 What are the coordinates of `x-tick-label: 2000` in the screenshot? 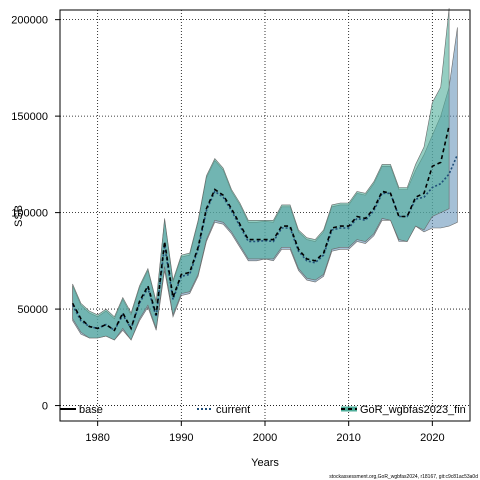 It's located at (265, 438).